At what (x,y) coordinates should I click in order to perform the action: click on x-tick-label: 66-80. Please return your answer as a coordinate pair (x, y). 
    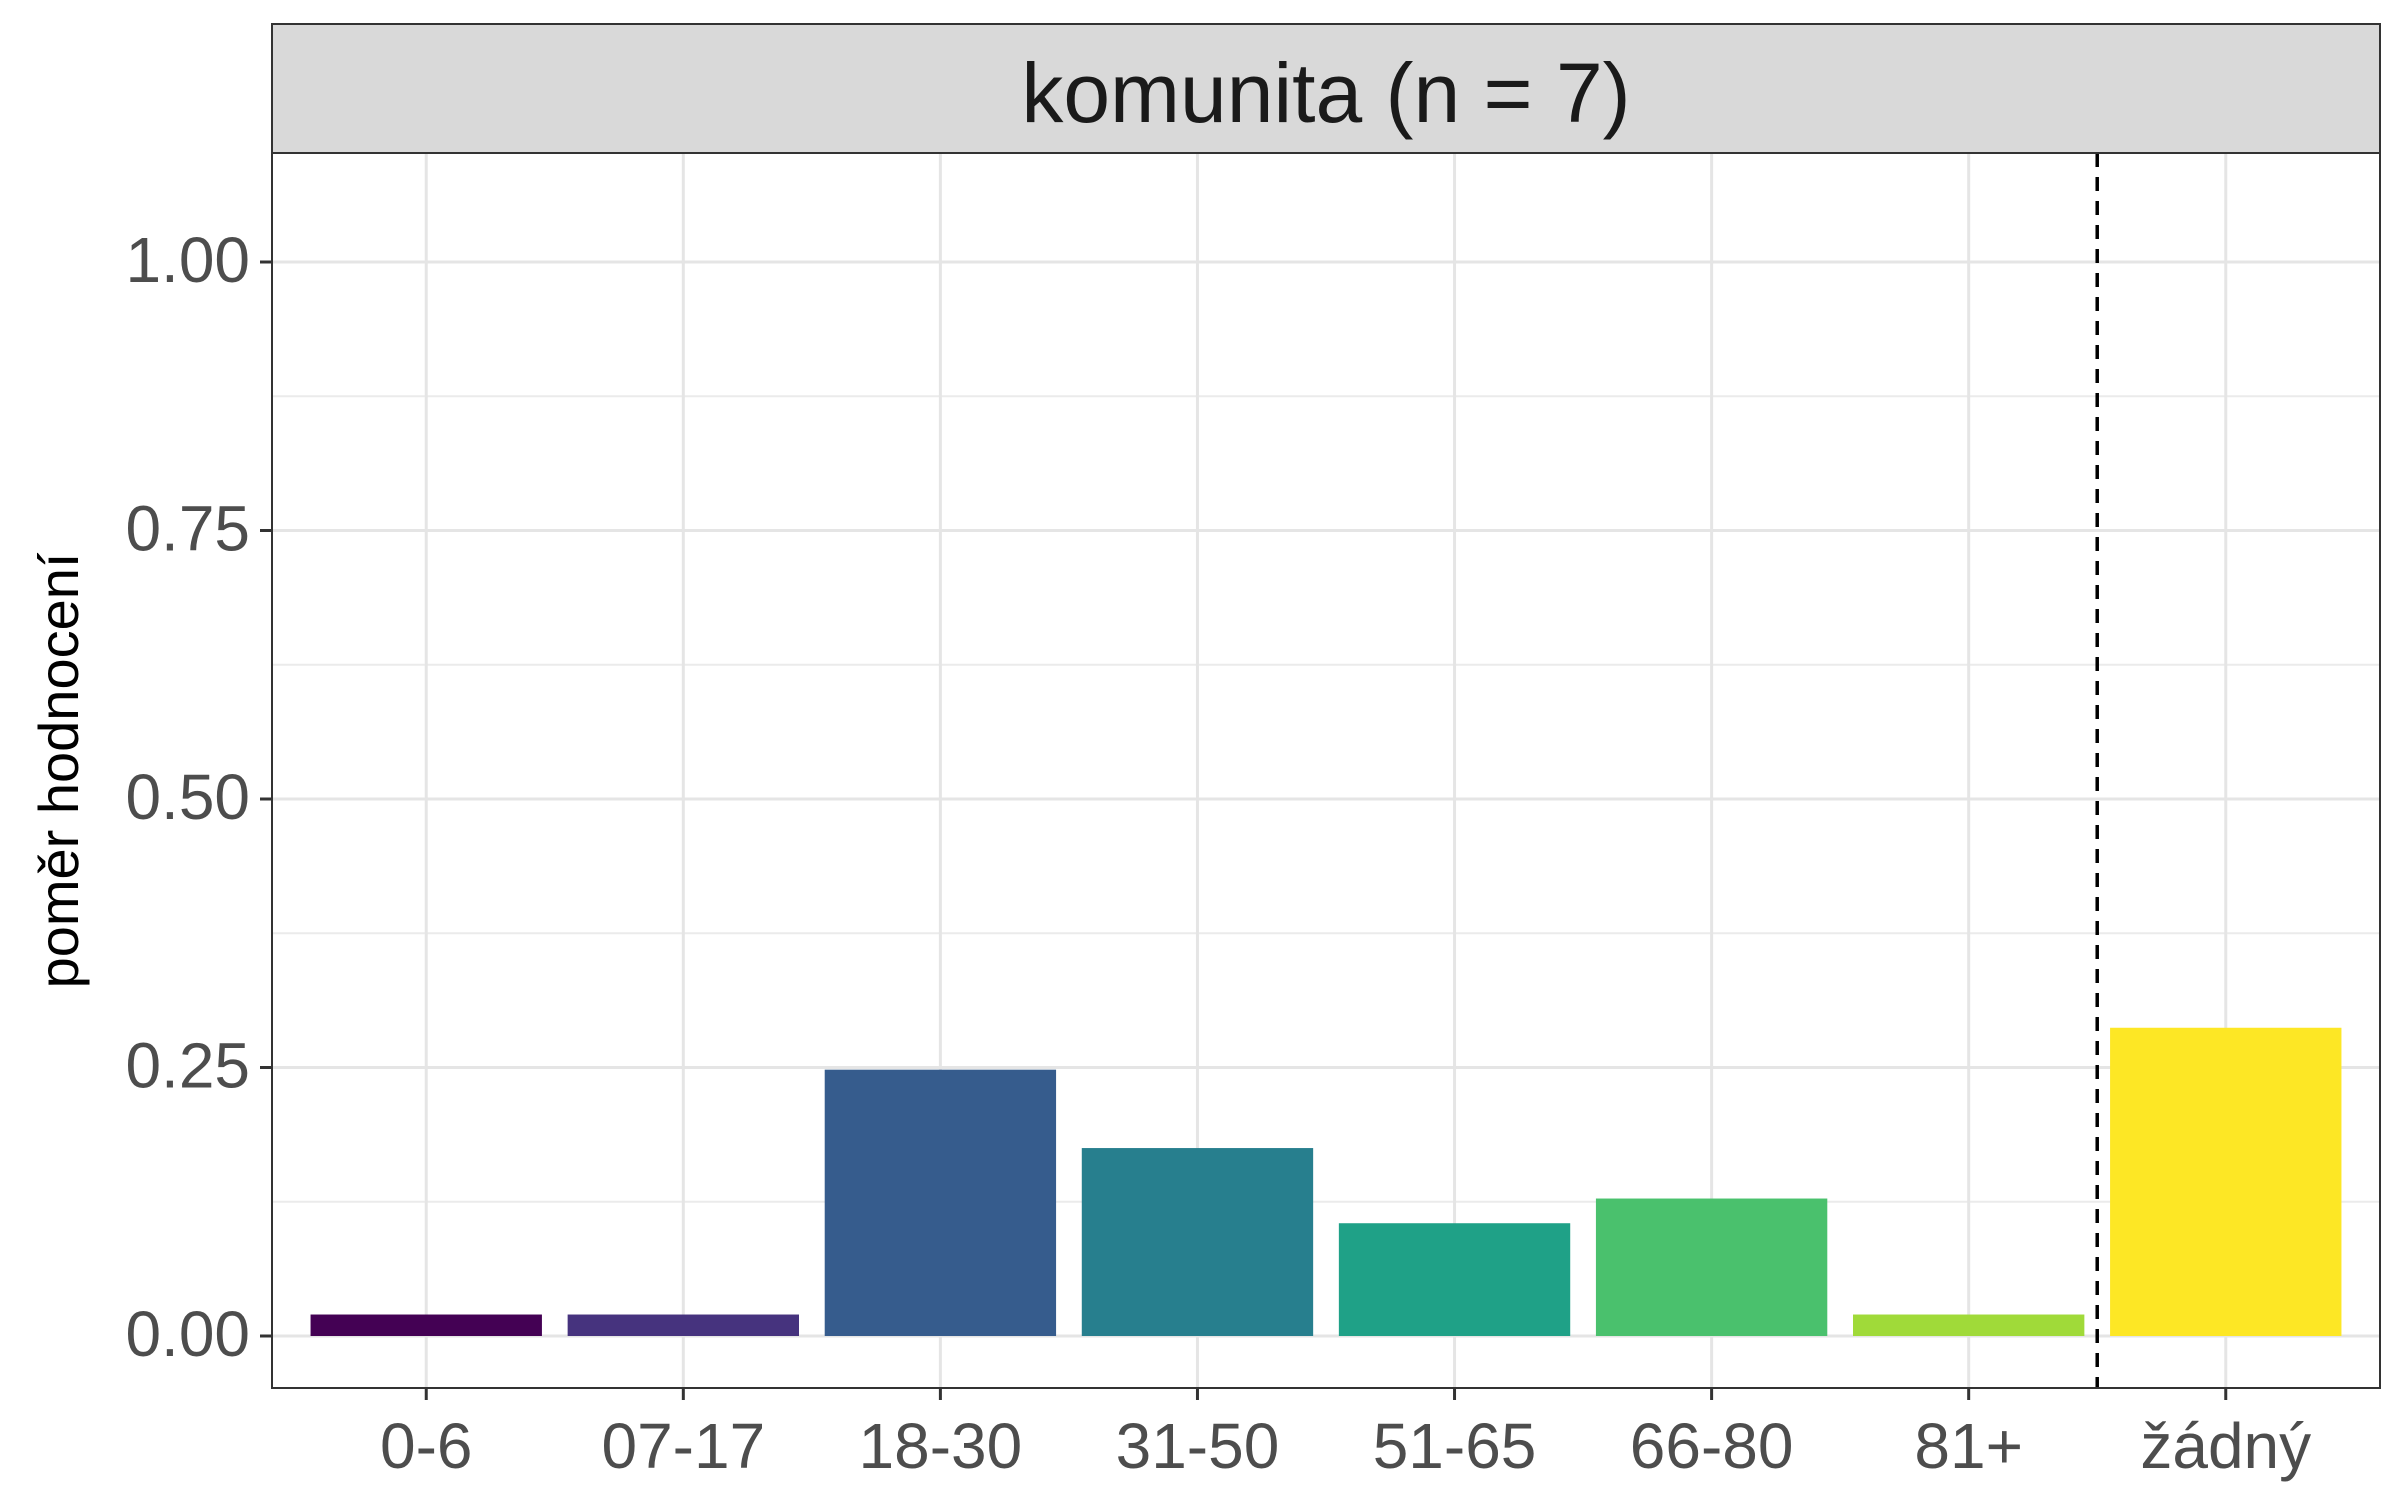
    Looking at the image, I should click on (1712, 1446).